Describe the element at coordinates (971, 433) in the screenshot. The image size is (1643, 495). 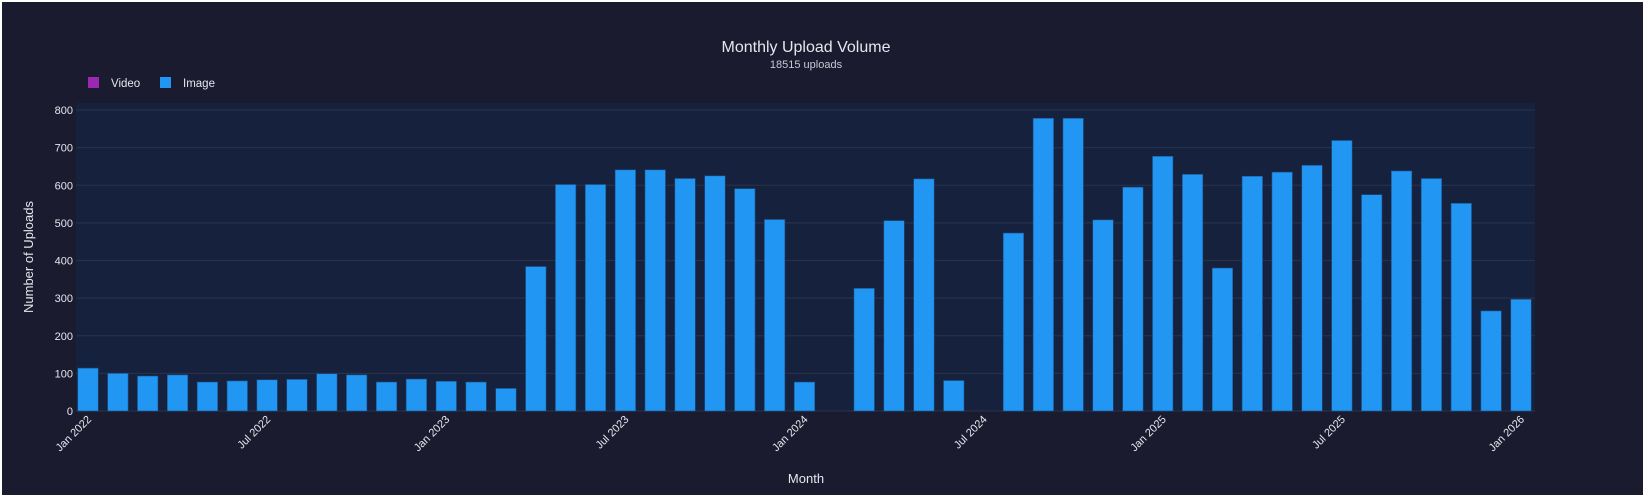
I see `x-tick-label: Jul 2024` at that location.